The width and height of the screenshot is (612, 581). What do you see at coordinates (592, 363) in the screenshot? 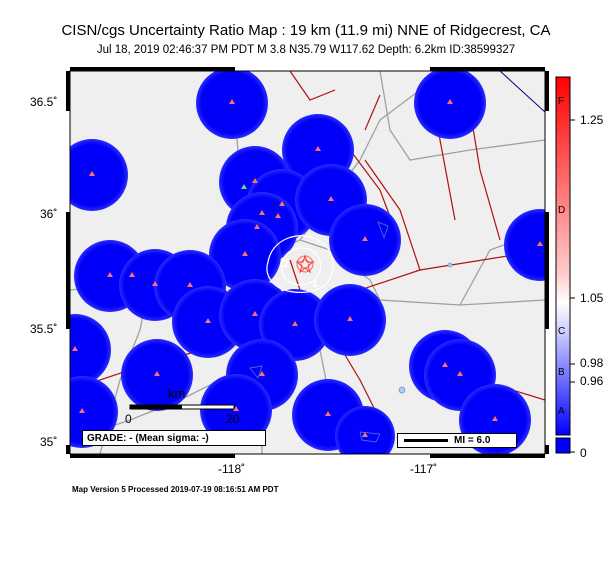
I see `colorbar-value-0-98: 0.98` at bounding box center [592, 363].